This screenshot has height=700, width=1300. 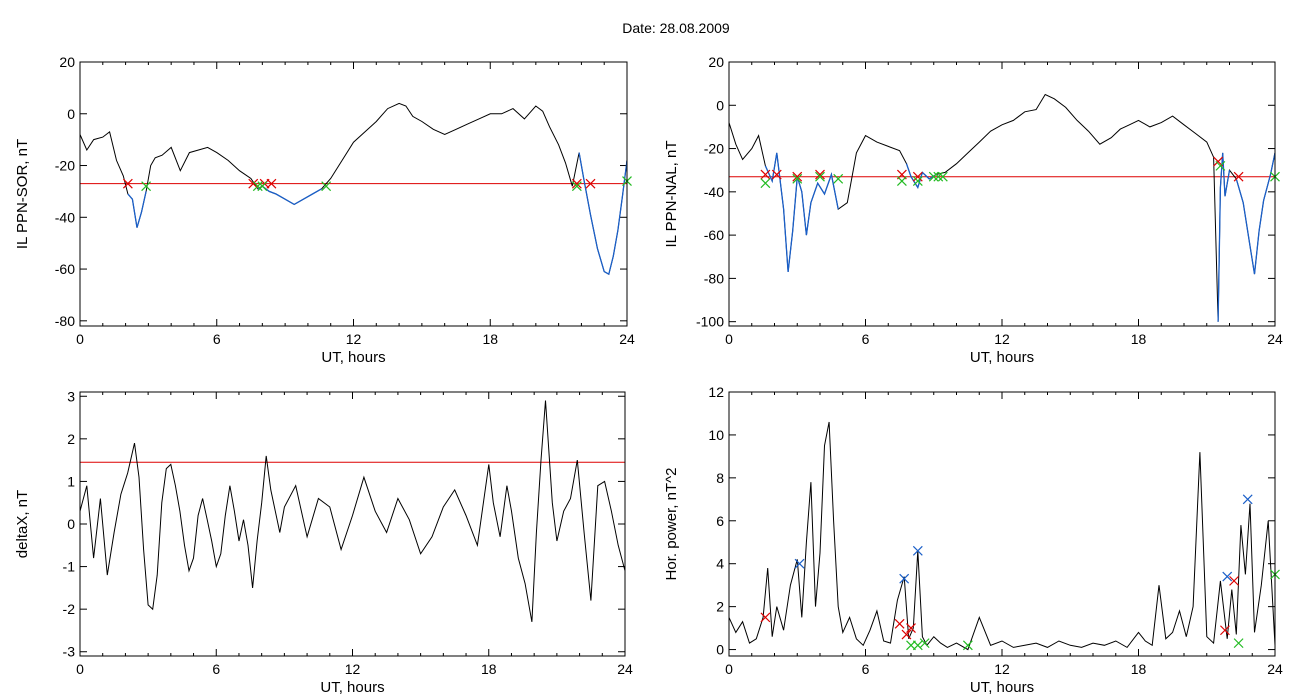 I want to click on y-tick-label: -2, so click(x=69, y=609).